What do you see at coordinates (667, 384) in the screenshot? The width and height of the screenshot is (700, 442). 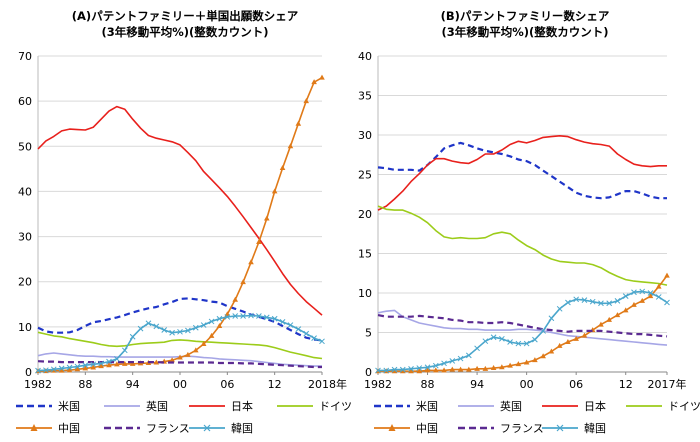 I see `chart-b-x-tick-label: 2017年` at bounding box center [667, 384].